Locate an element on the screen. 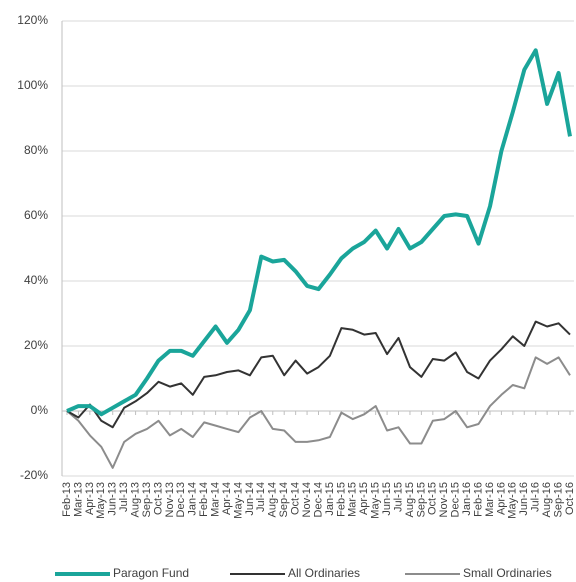  x-tick-label: Mar-13 is located at coordinates (78, 499).